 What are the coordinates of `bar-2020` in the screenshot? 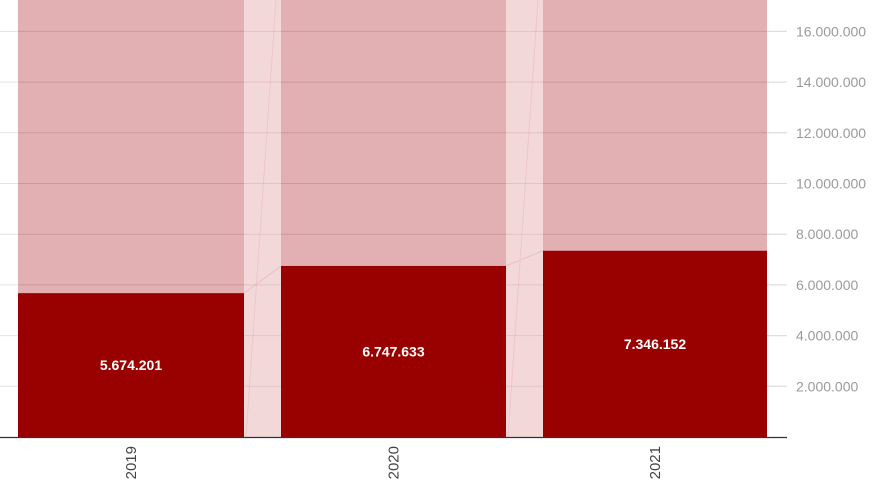 It's located at (393, 351).